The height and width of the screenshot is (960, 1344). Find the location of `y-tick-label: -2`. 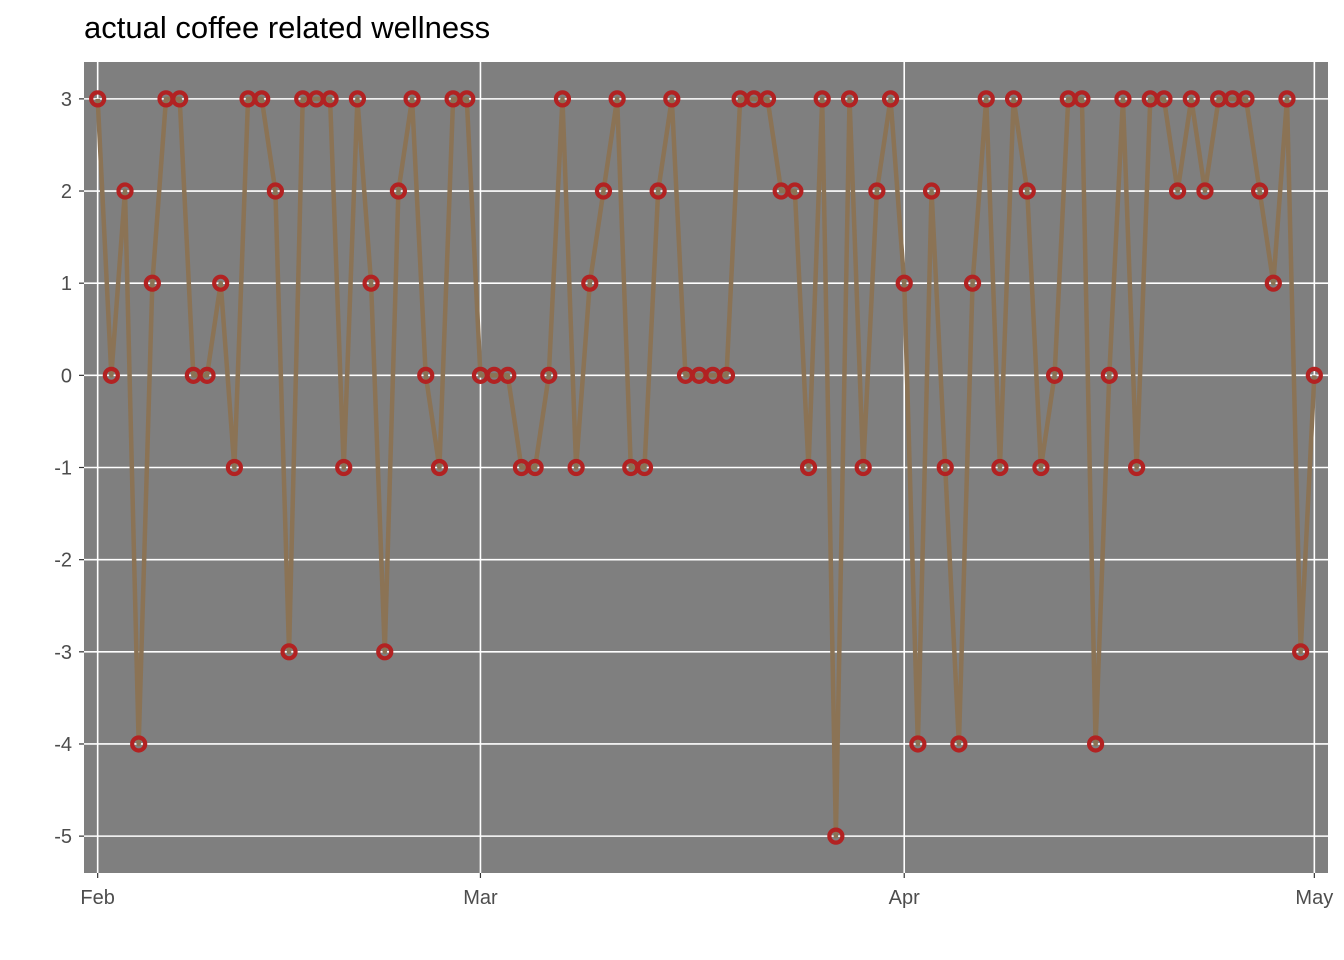

y-tick-label: -2 is located at coordinates (63, 561).